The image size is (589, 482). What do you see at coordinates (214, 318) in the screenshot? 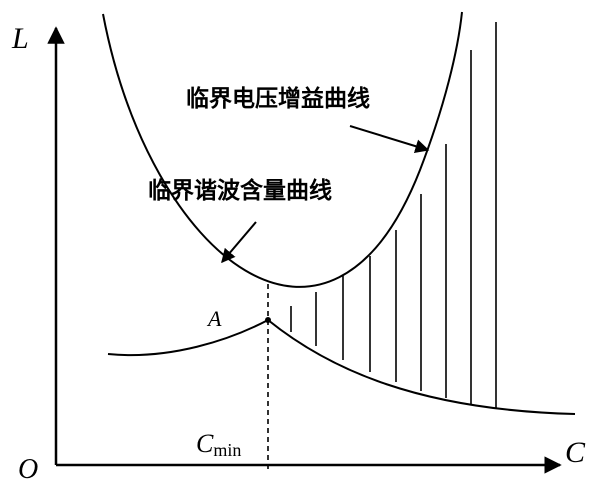
I see `point-a-label: A` at bounding box center [214, 318].